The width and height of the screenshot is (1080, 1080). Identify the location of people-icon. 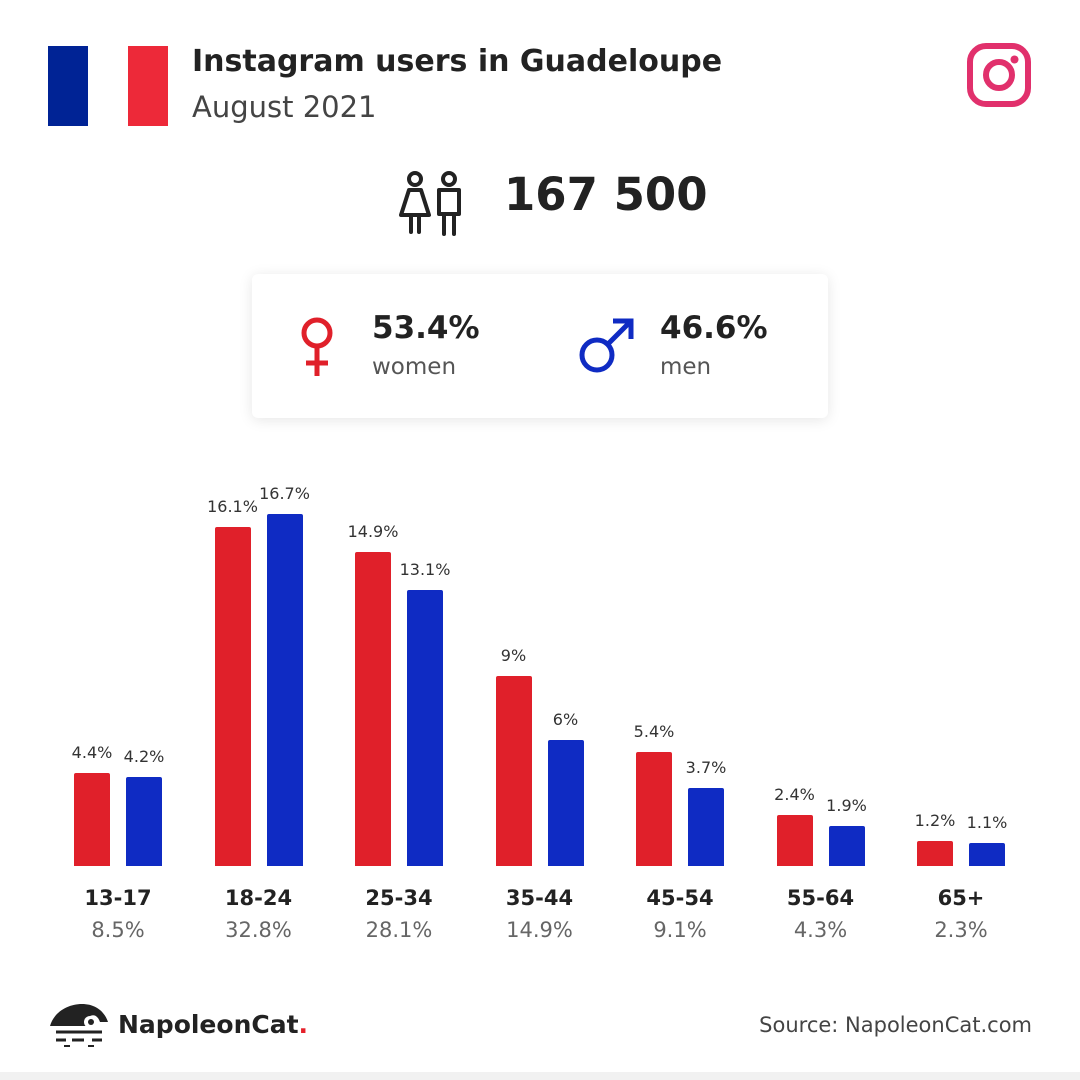
(430, 203).